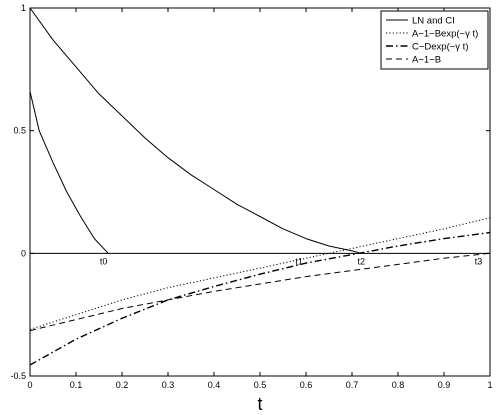  Describe the element at coordinates (361, 261) in the screenshot. I see `annotation-t2: t2` at that location.